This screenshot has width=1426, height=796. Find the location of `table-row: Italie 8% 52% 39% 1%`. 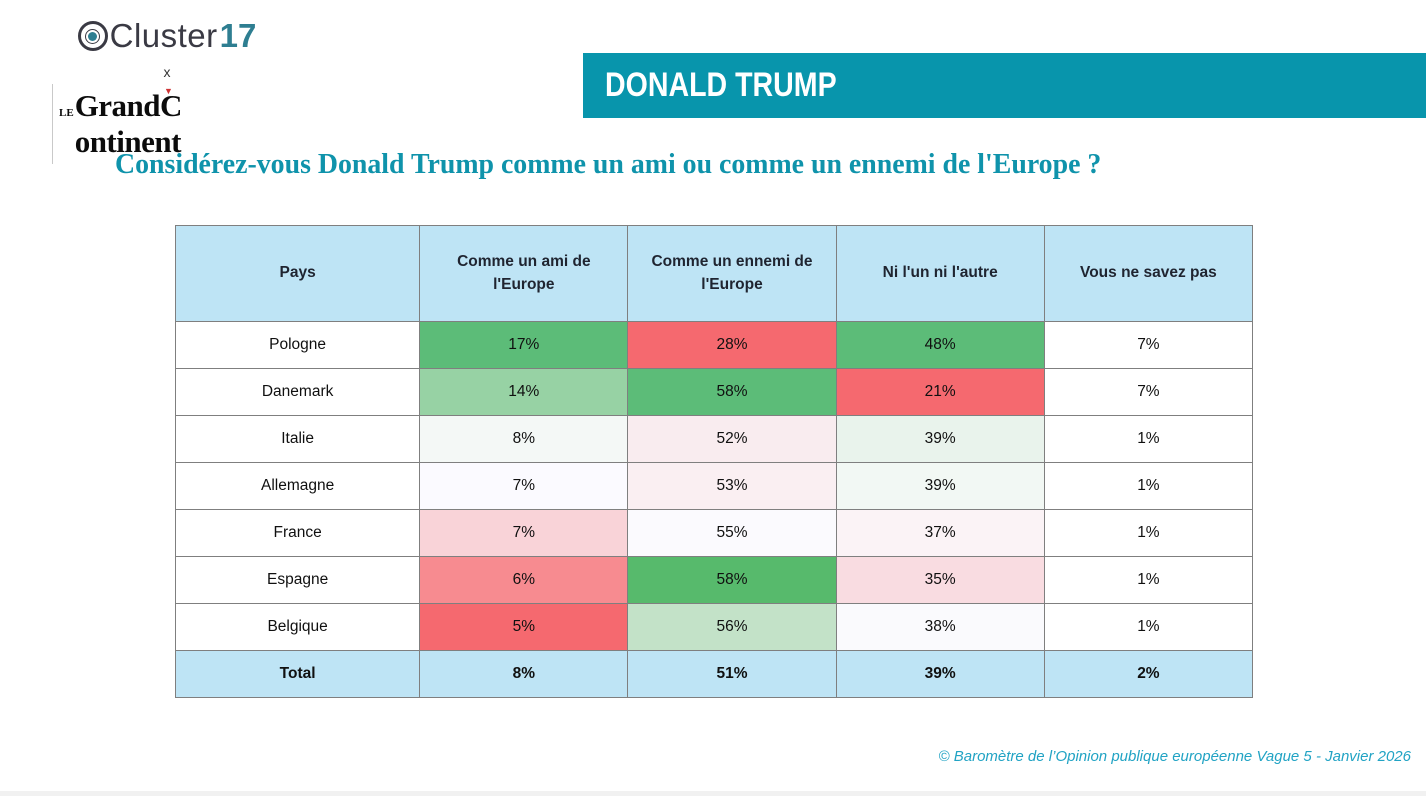

table-row: Italie 8% 52% 39% 1% is located at coordinates (714, 439).